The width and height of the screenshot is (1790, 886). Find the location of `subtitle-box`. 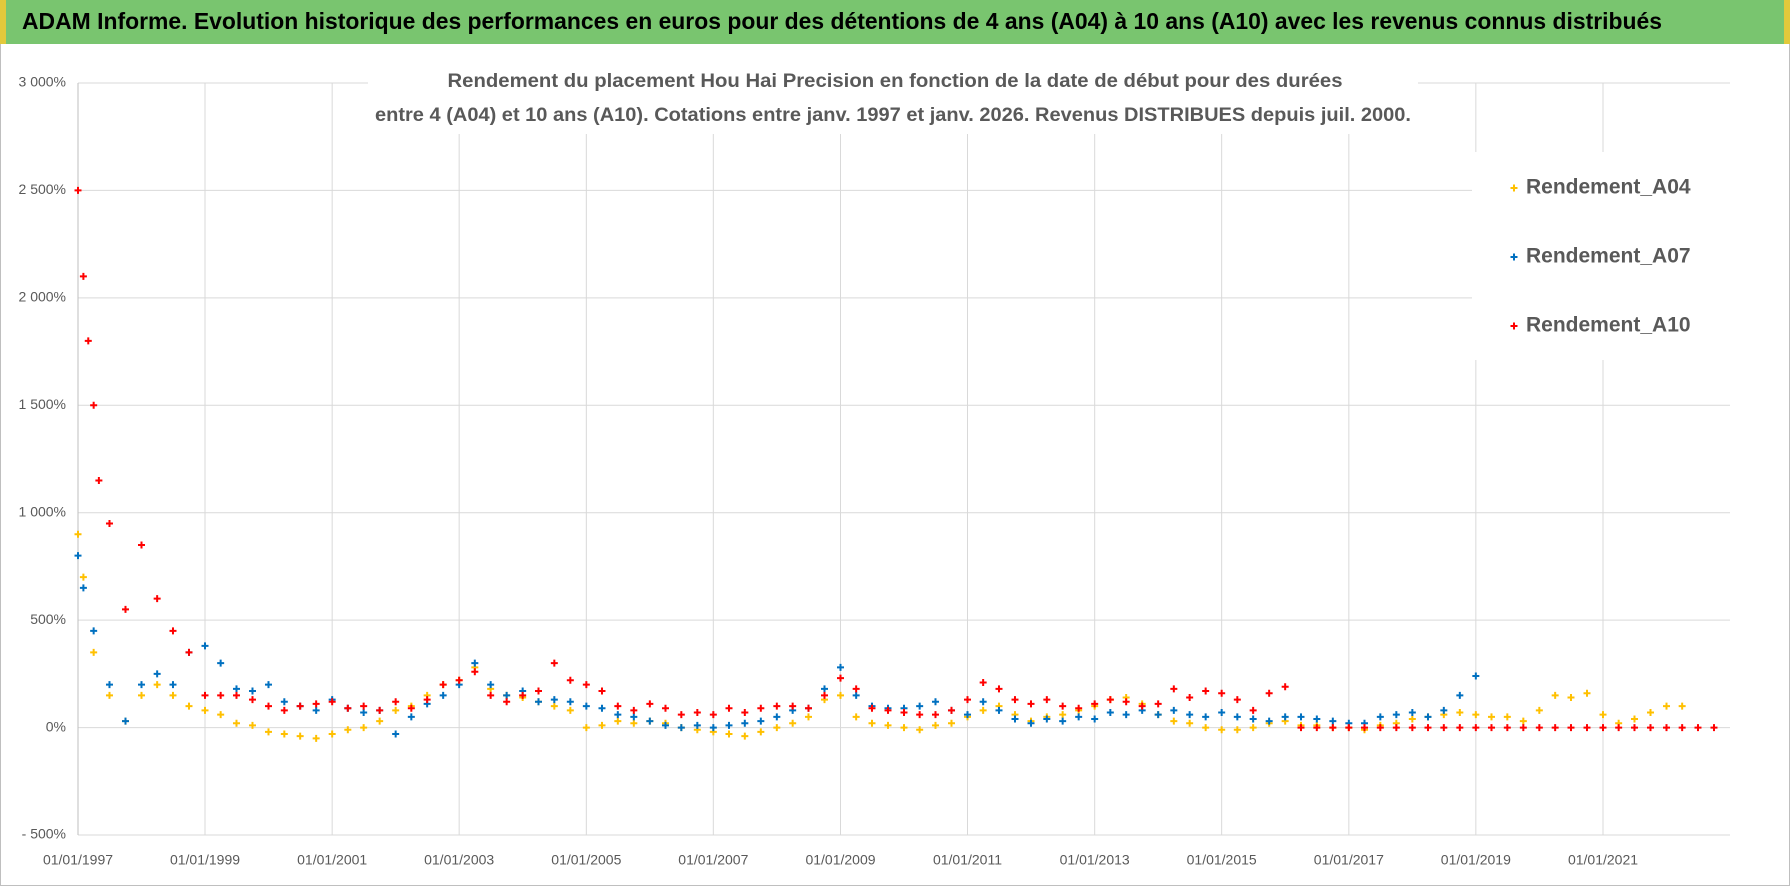

subtitle-box is located at coordinates (893, 99).